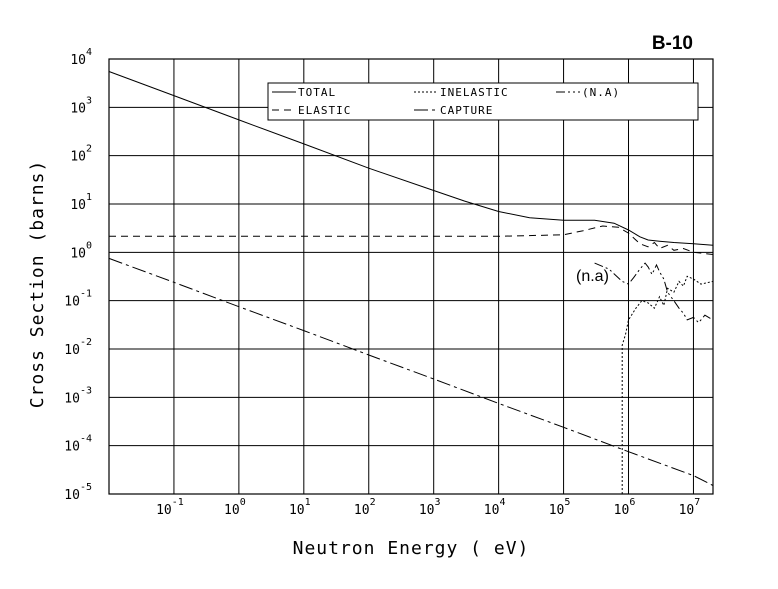 The image size is (778, 589). I want to click on x-tick-label: 10⁴, so click(495, 507).